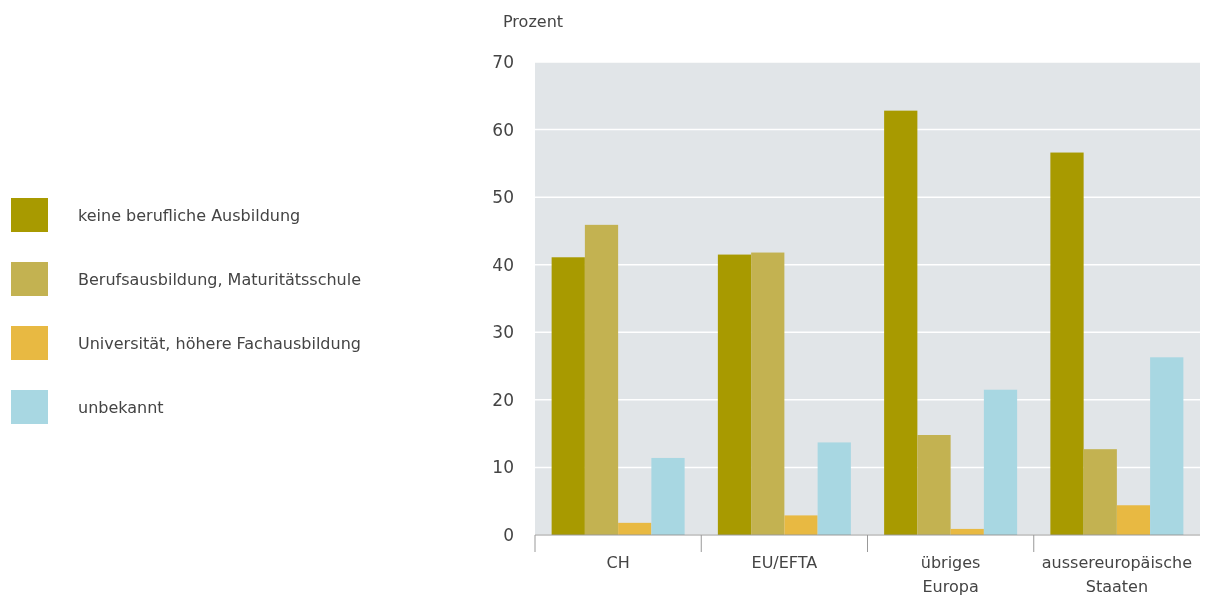  I want to click on y-tick-label: 20, so click(503, 399).